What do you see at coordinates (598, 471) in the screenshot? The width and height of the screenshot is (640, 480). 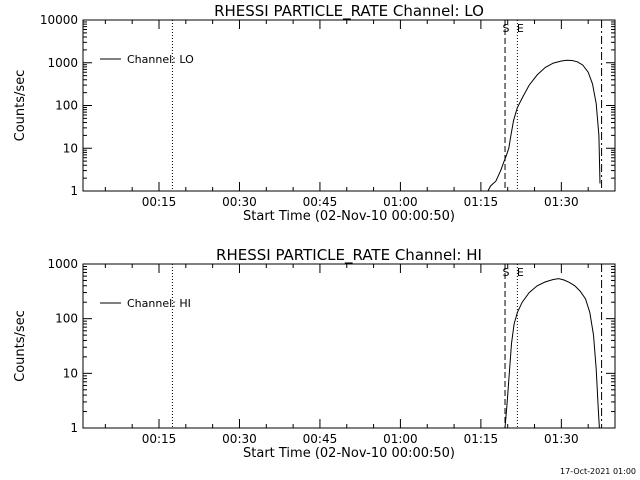 I see `footer-timestamp: 17-Oct-2021 01:00` at bounding box center [598, 471].